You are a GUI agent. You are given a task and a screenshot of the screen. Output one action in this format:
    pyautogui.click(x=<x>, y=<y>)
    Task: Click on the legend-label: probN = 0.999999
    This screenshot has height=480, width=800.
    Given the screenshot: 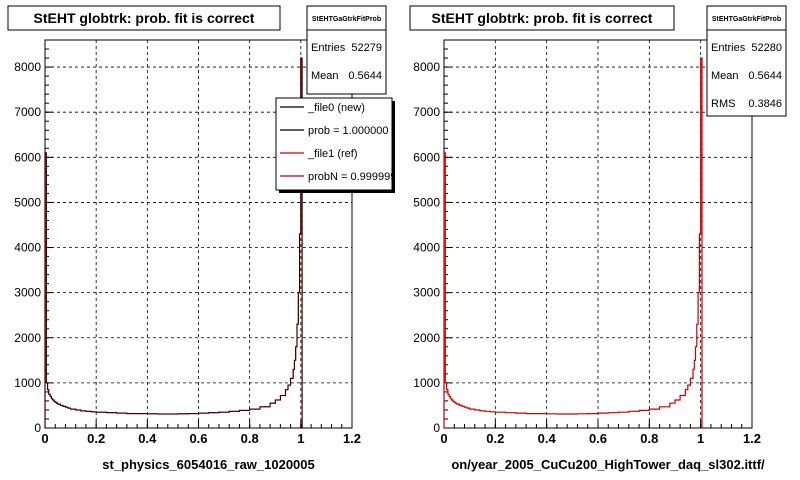 What is the action you would take?
    pyautogui.click(x=352, y=177)
    